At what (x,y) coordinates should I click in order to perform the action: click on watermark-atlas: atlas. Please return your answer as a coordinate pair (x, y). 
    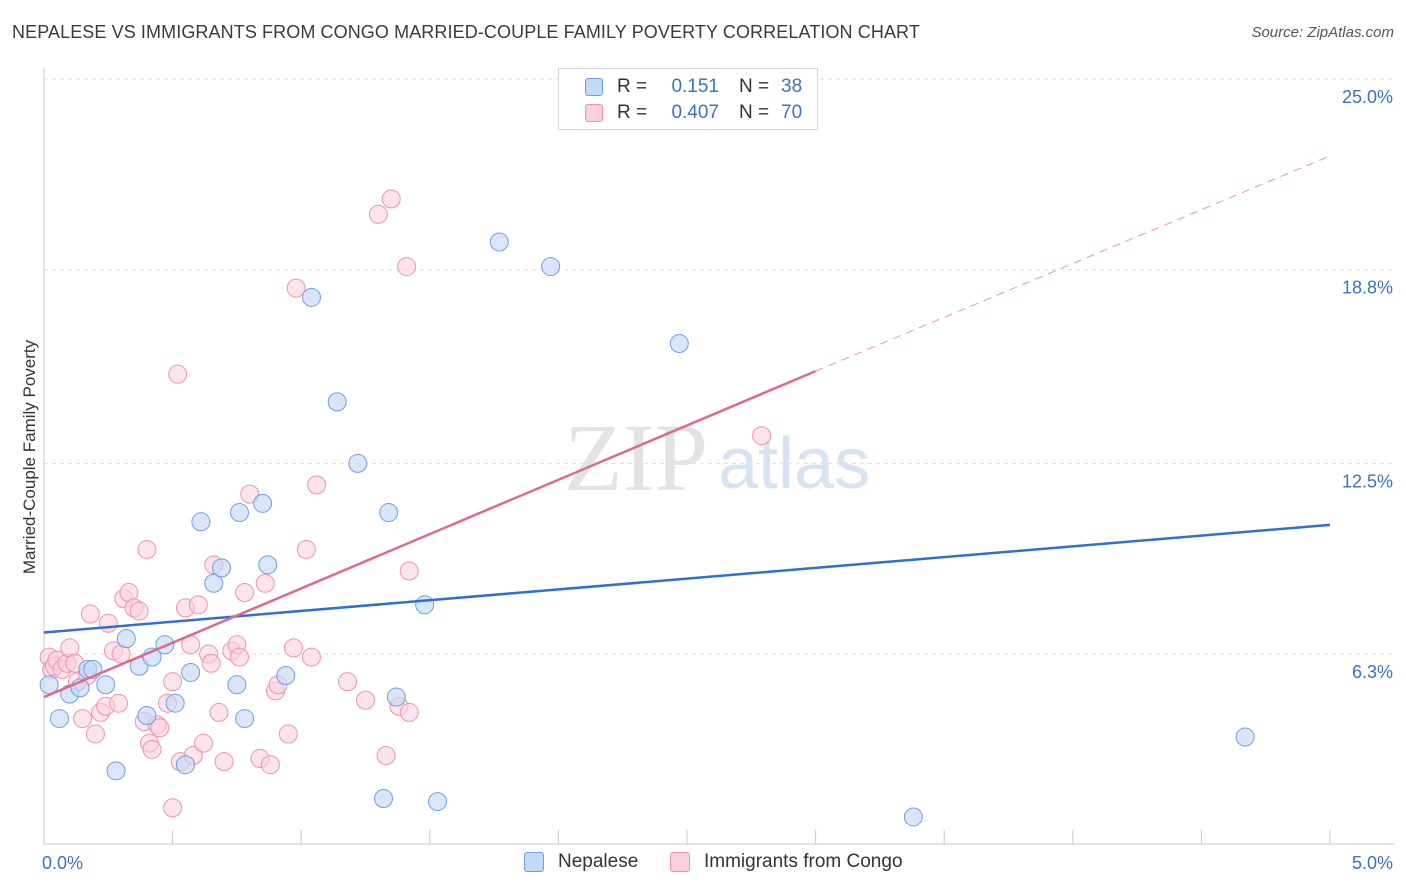
    Looking at the image, I should click on (794, 464).